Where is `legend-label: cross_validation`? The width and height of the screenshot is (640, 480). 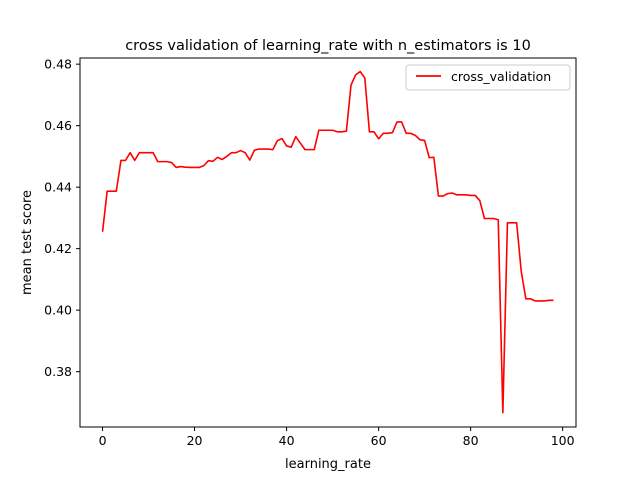
legend-label: cross_validation is located at coordinates (501, 76).